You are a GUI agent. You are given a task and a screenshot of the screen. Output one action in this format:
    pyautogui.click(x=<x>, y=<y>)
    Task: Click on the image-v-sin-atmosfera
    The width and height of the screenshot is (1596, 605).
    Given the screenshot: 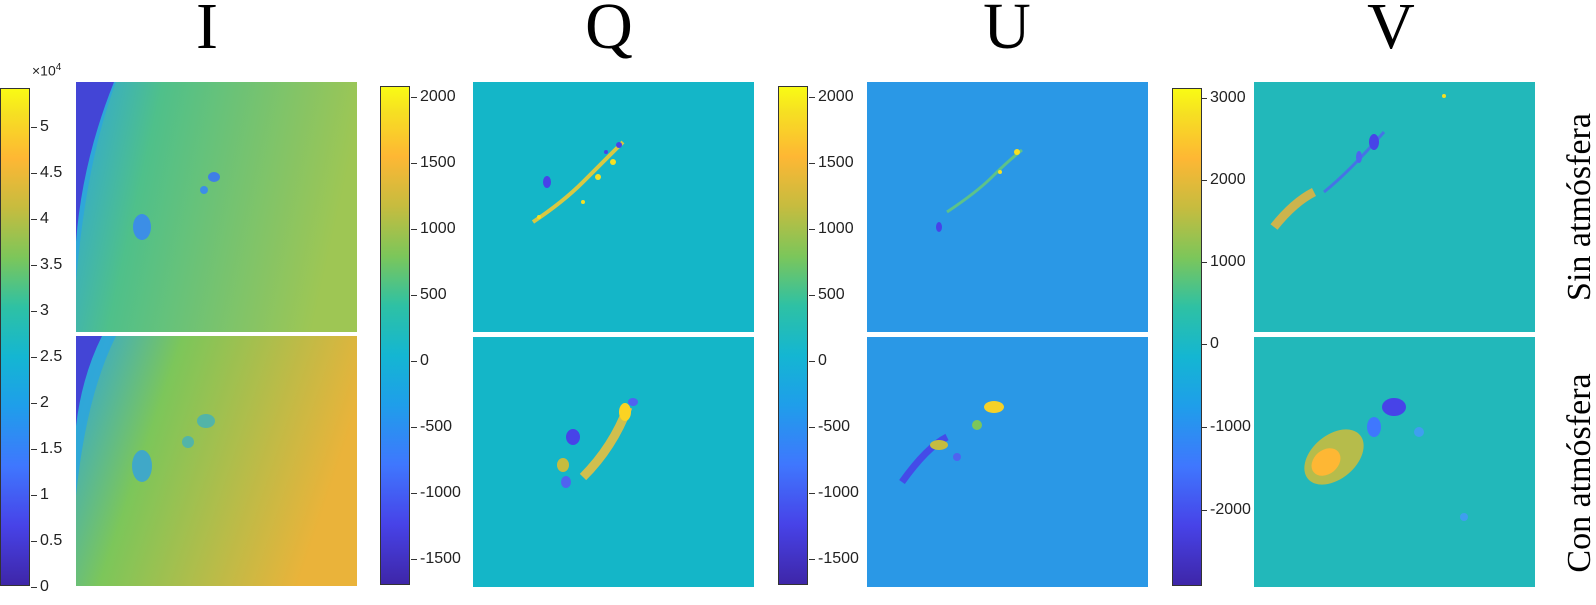 What is the action you would take?
    pyautogui.click(x=1394, y=207)
    